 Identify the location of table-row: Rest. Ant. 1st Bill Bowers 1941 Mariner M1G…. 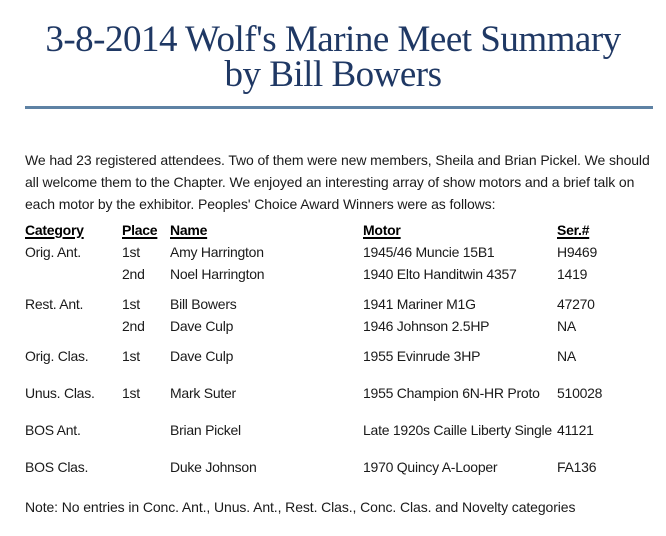
(345, 304).